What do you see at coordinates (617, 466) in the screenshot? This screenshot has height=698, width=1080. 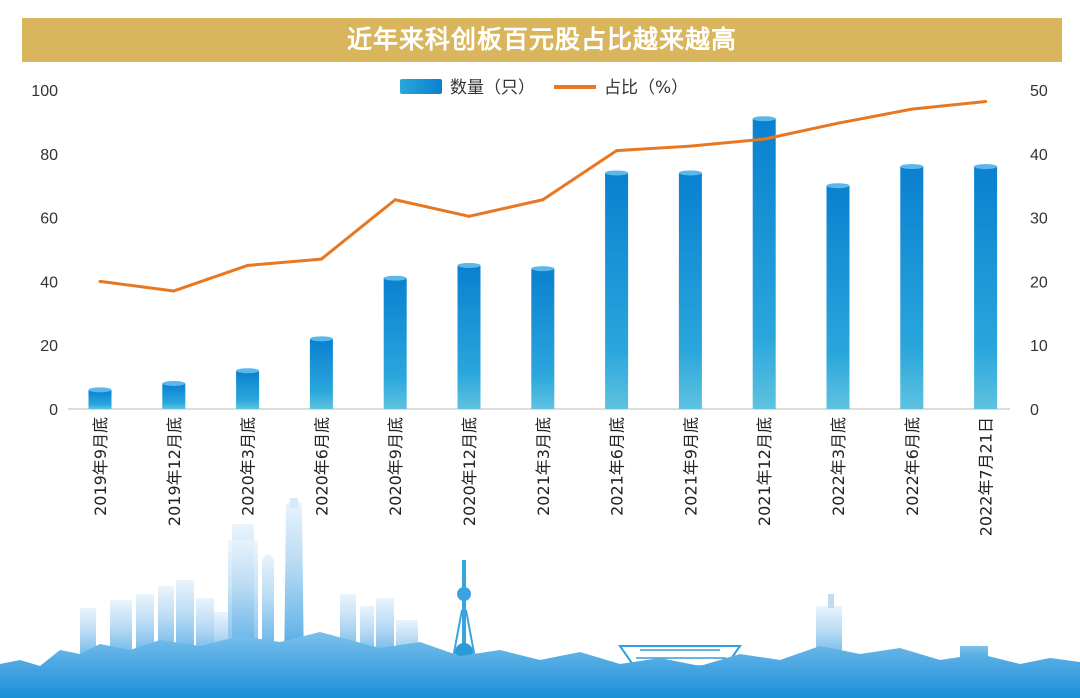 I see `category-label: 2021年6月底` at bounding box center [617, 466].